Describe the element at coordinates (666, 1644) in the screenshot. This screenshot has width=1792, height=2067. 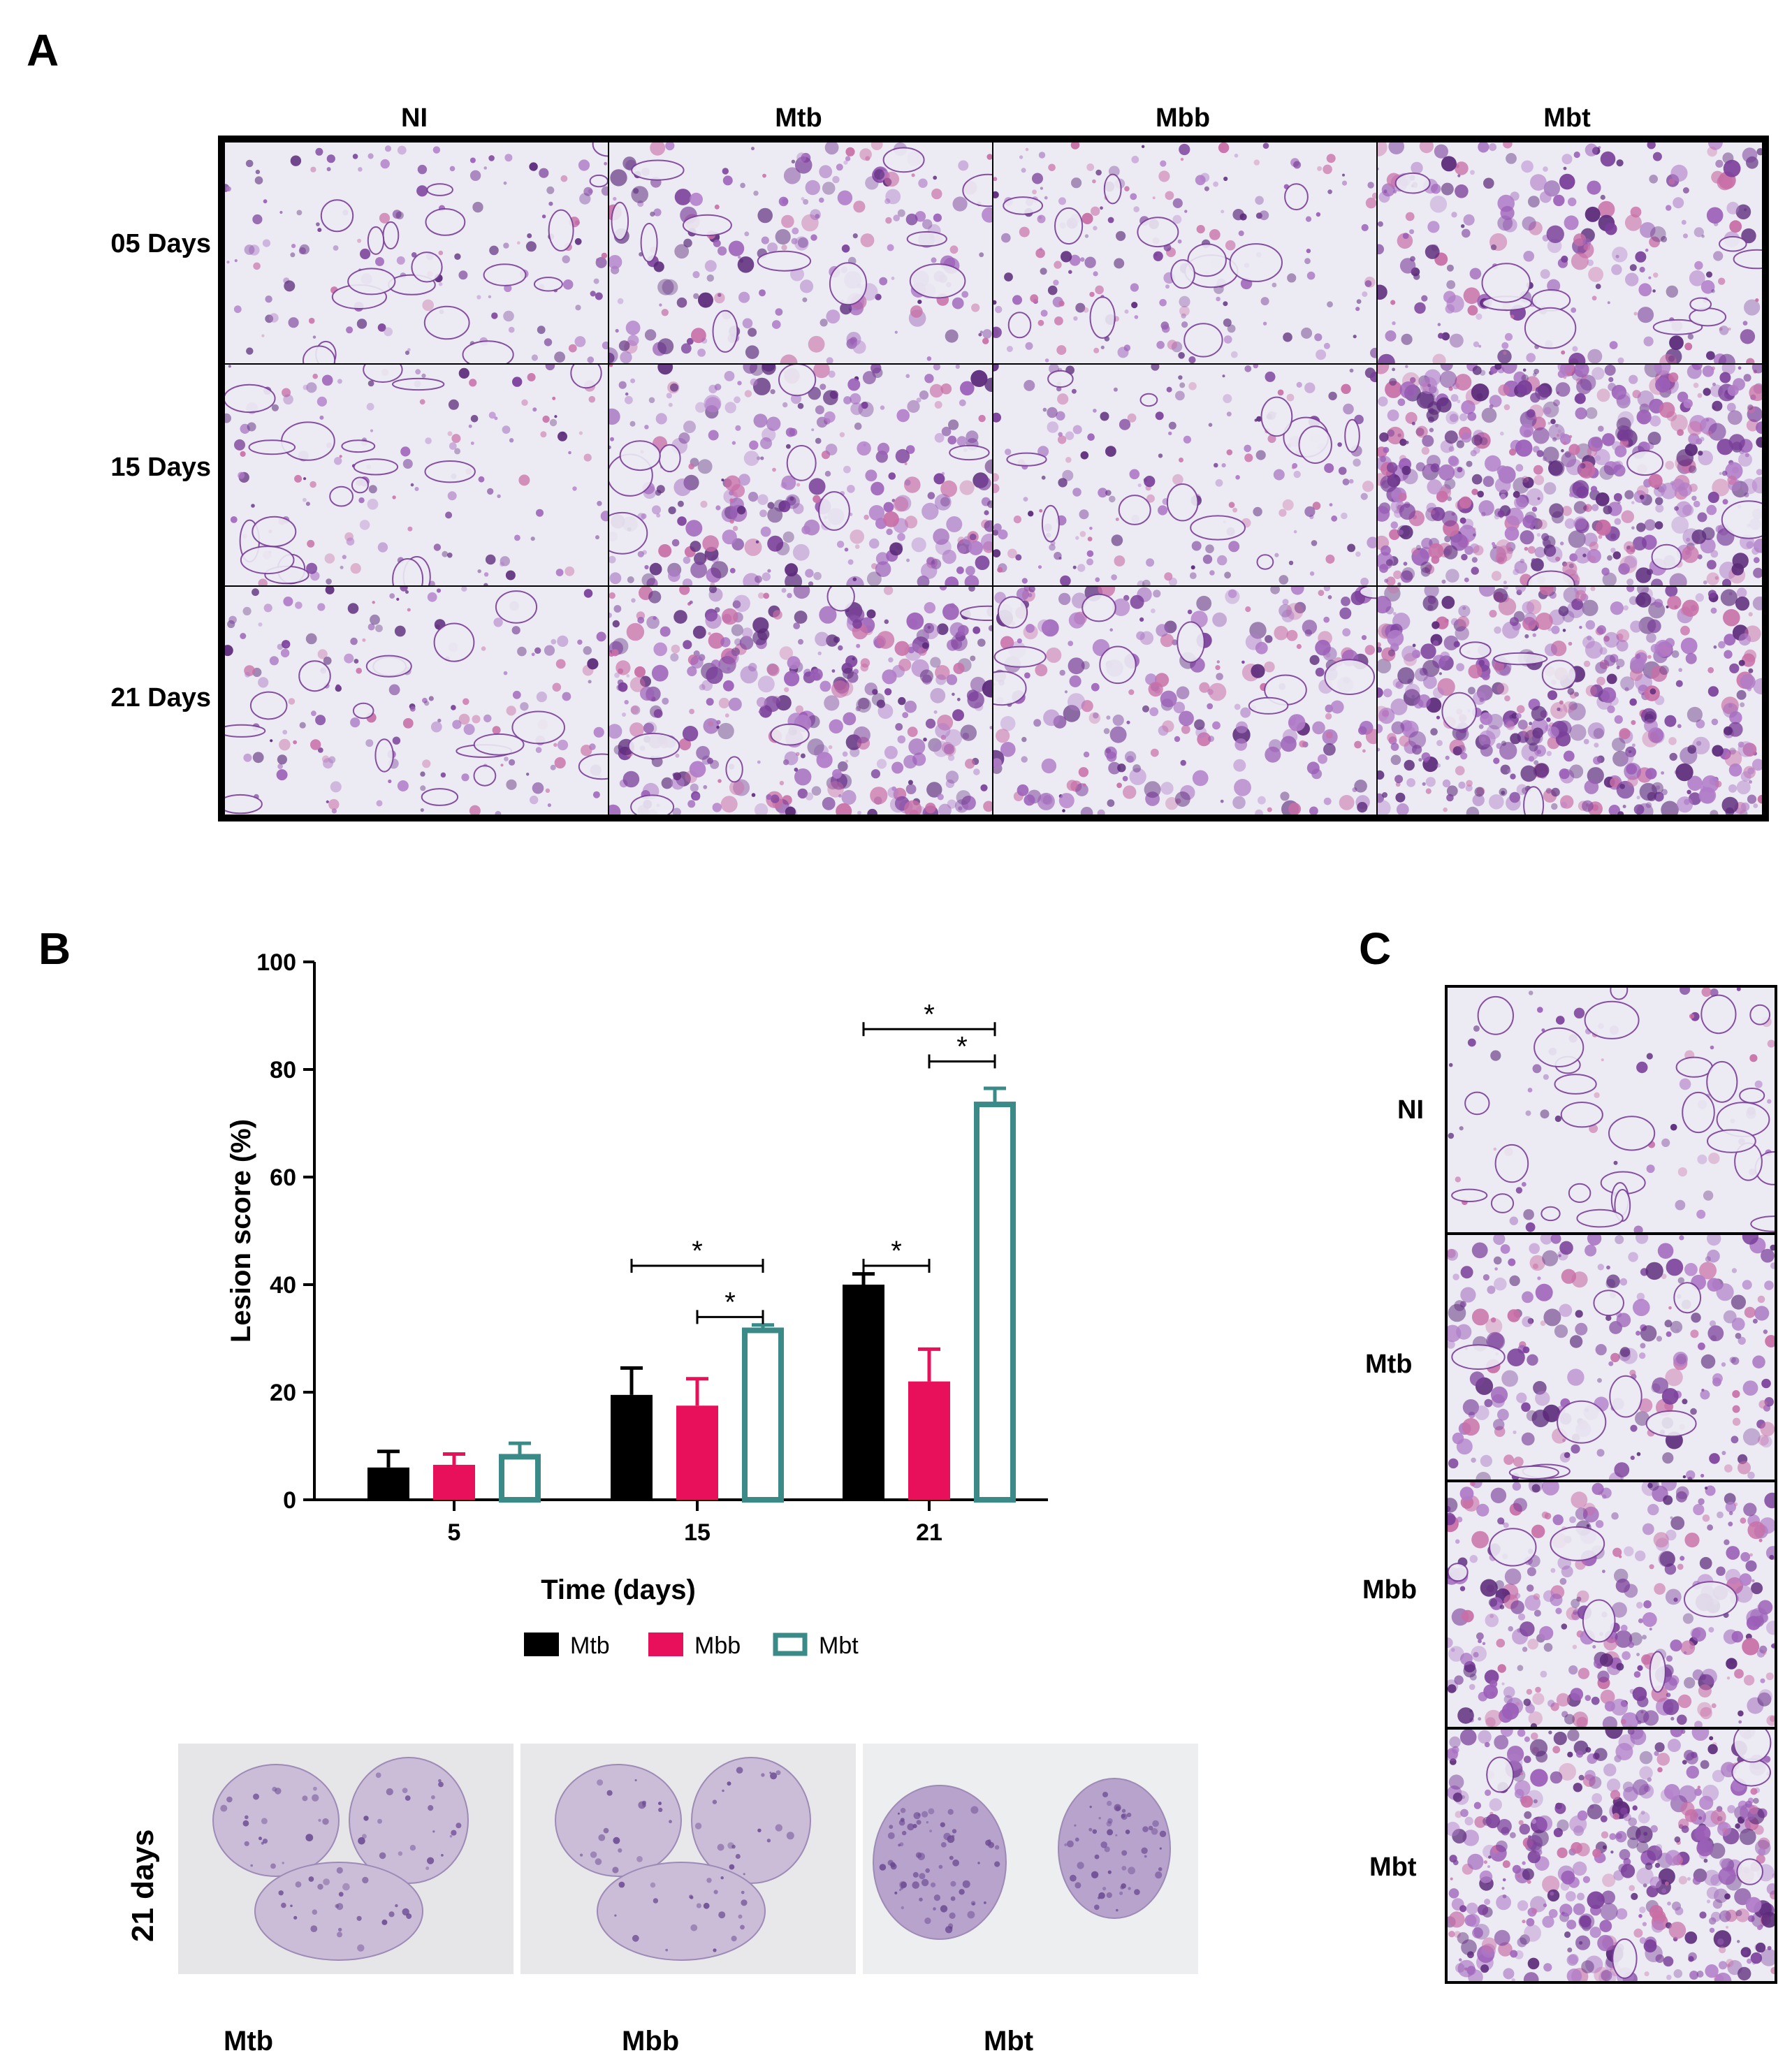
I see `legend-swatch-mbb` at that location.